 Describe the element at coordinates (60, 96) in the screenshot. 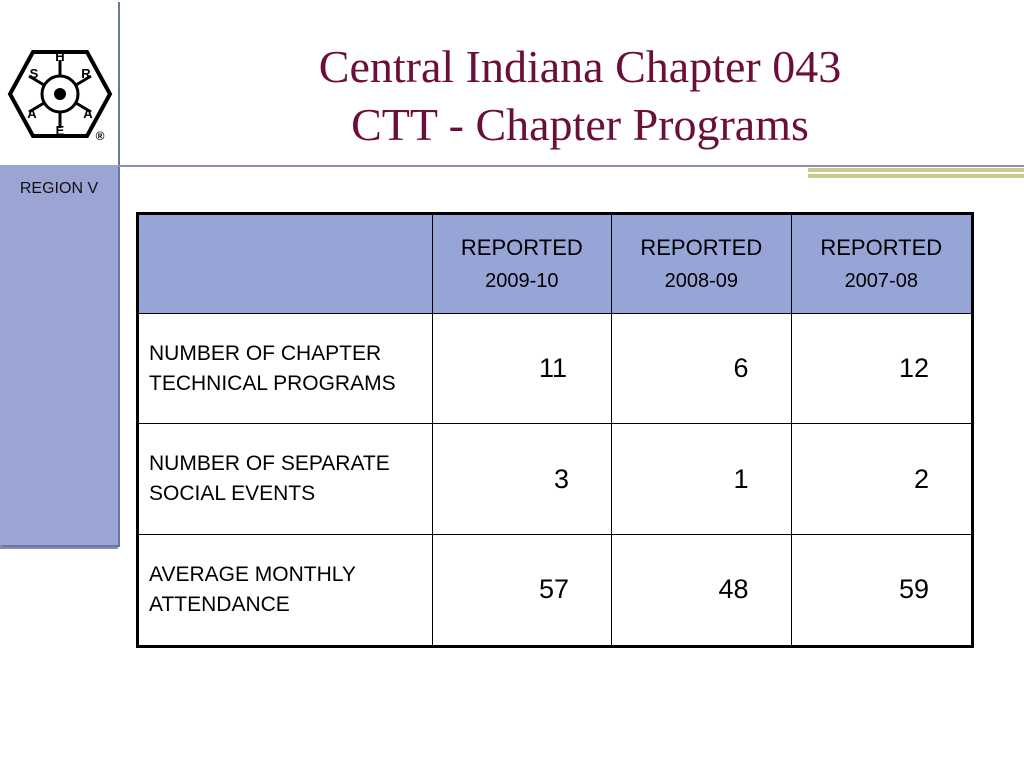

I see `ashrae-logo-icon: H R A E A S ®` at that location.